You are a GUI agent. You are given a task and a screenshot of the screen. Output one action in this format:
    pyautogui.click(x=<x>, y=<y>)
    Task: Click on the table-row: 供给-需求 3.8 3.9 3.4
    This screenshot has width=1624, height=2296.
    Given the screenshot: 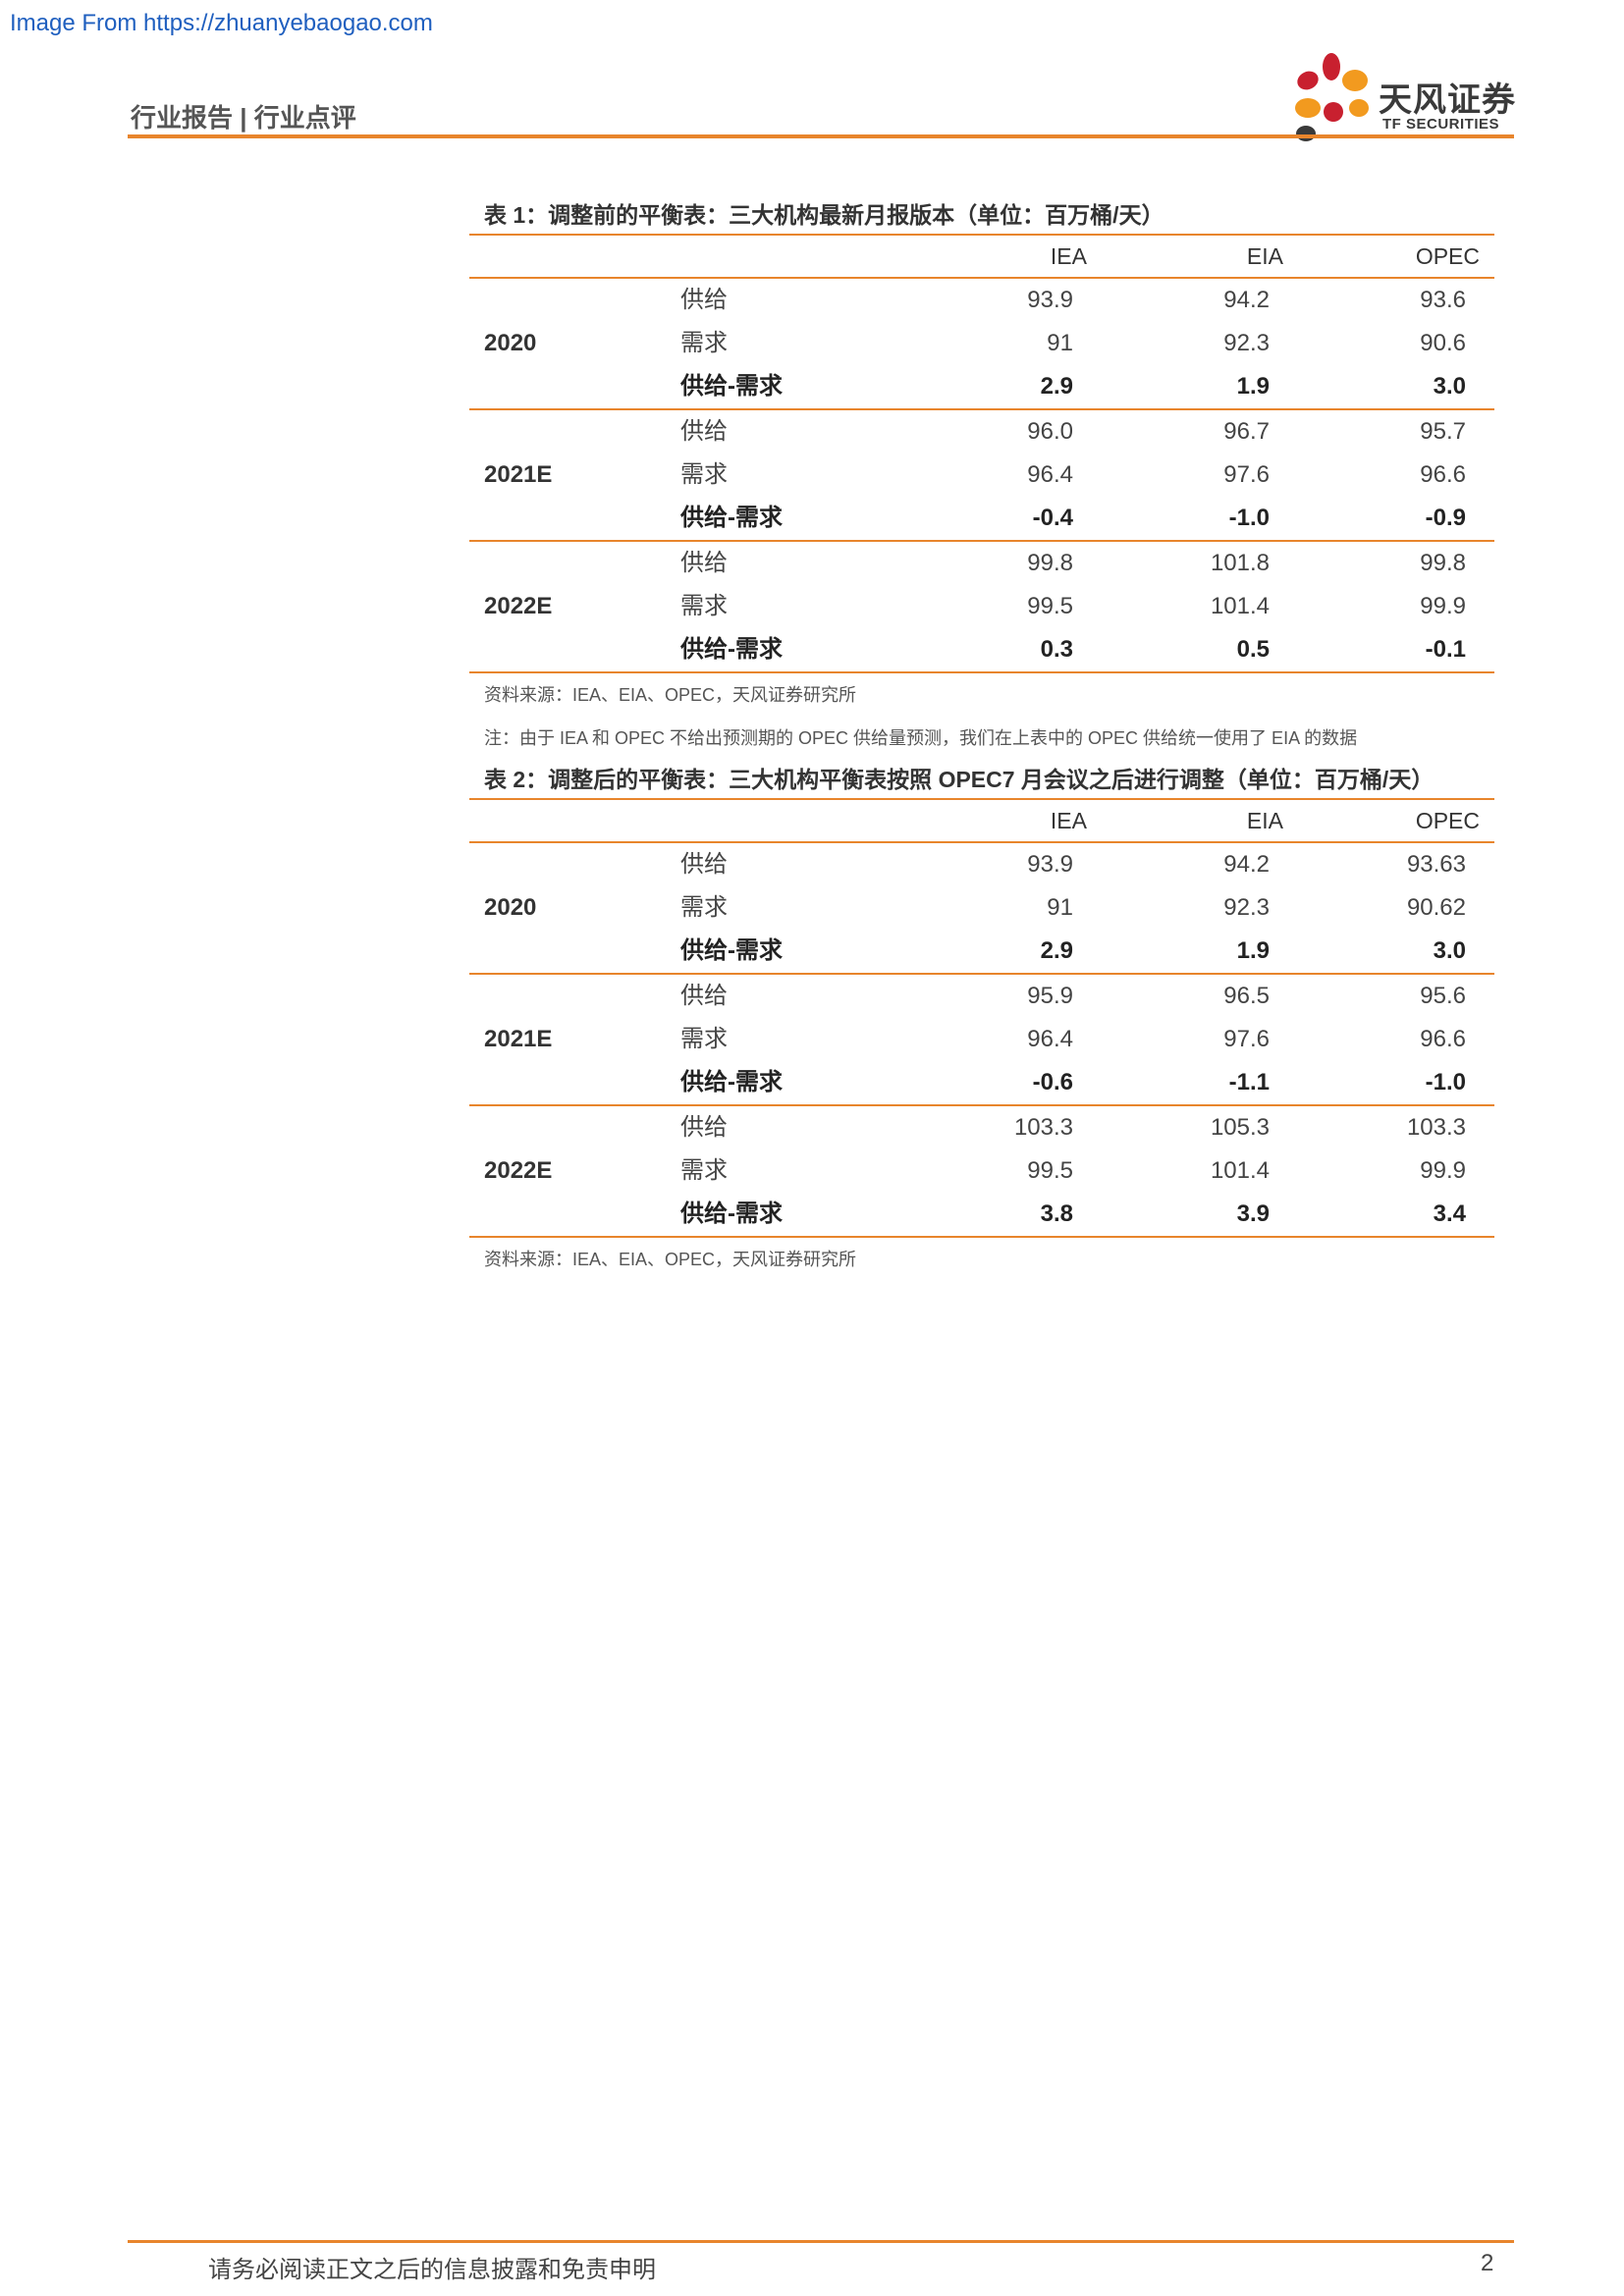 What is the action you would take?
    pyautogui.click(x=981, y=1214)
    